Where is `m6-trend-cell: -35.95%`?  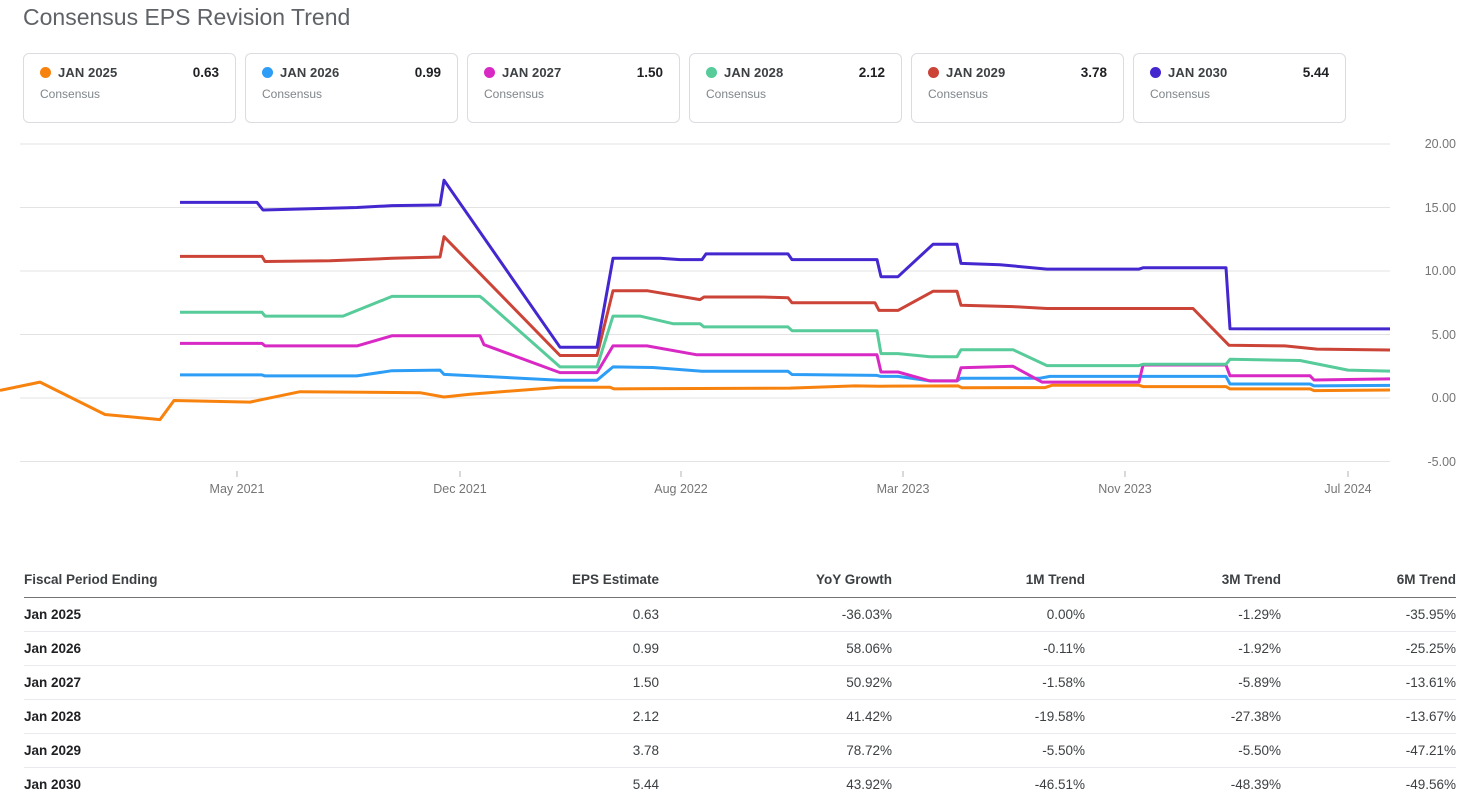 m6-trend-cell: -35.95% is located at coordinates (1368, 614).